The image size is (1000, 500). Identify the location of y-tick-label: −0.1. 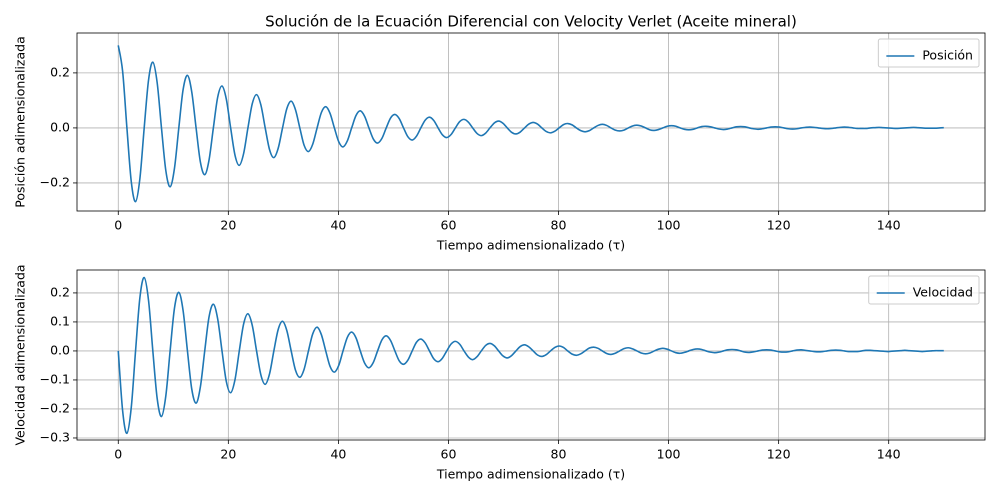
(55, 378).